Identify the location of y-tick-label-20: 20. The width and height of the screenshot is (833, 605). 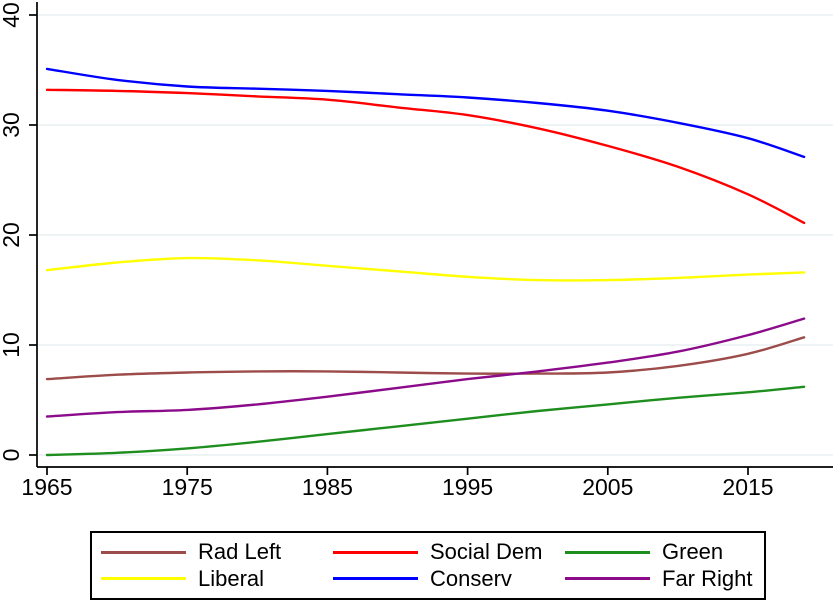
(12, 235).